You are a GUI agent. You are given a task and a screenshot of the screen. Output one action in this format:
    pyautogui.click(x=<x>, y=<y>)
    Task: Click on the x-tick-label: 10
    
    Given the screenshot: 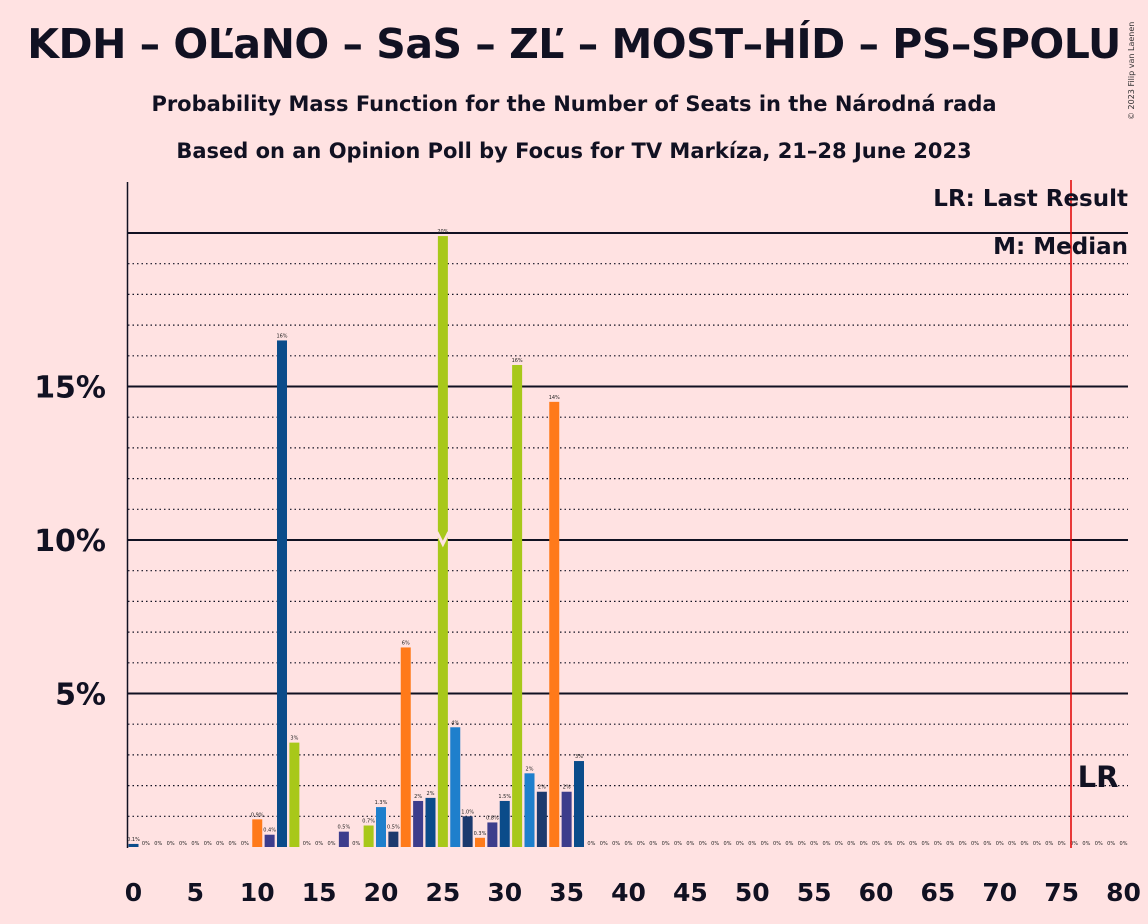 What is the action you would take?
    pyautogui.click(x=257, y=892)
    